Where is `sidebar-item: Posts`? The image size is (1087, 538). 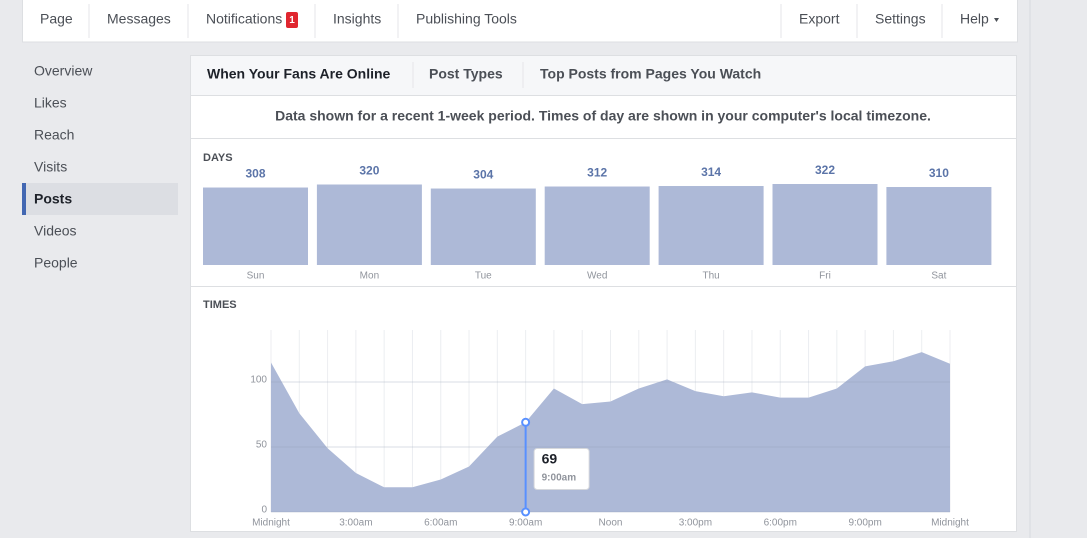
sidebar-item: Posts is located at coordinates (53, 199).